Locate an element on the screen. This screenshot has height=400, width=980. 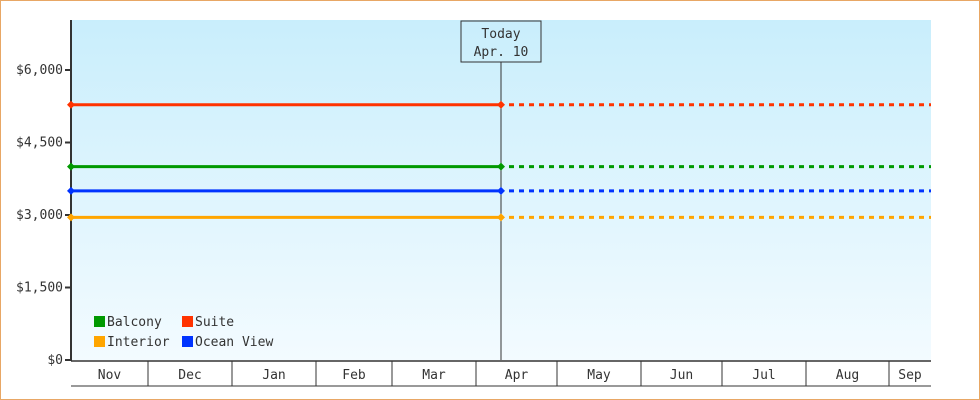
legend-label: Ocean View is located at coordinates (234, 342).